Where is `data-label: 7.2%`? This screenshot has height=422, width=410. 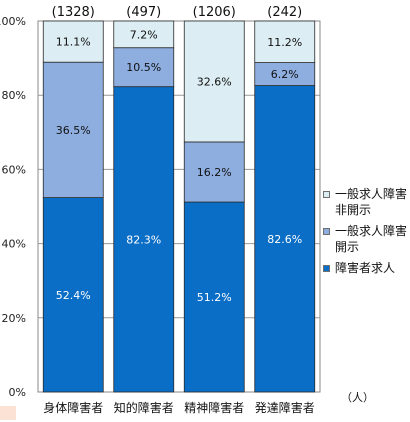 data-label: 7.2% is located at coordinates (144, 34).